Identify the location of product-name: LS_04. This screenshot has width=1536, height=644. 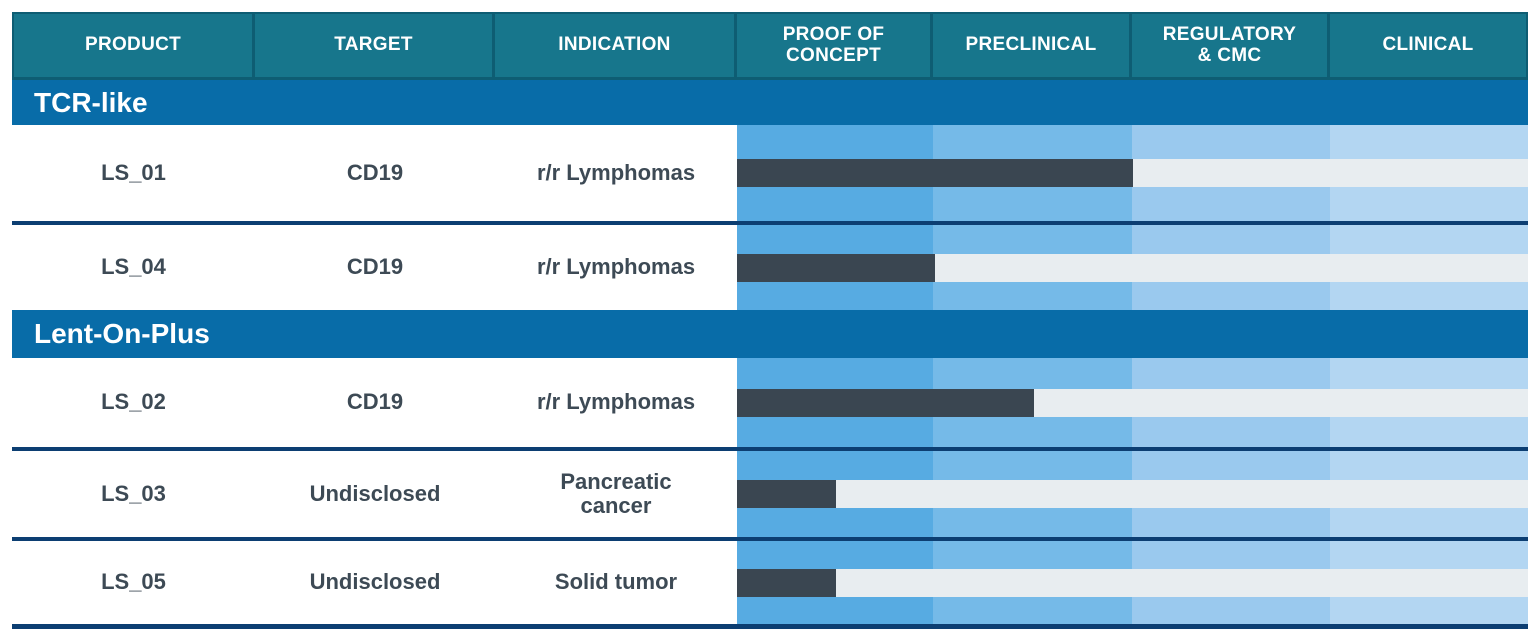
(133, 267).